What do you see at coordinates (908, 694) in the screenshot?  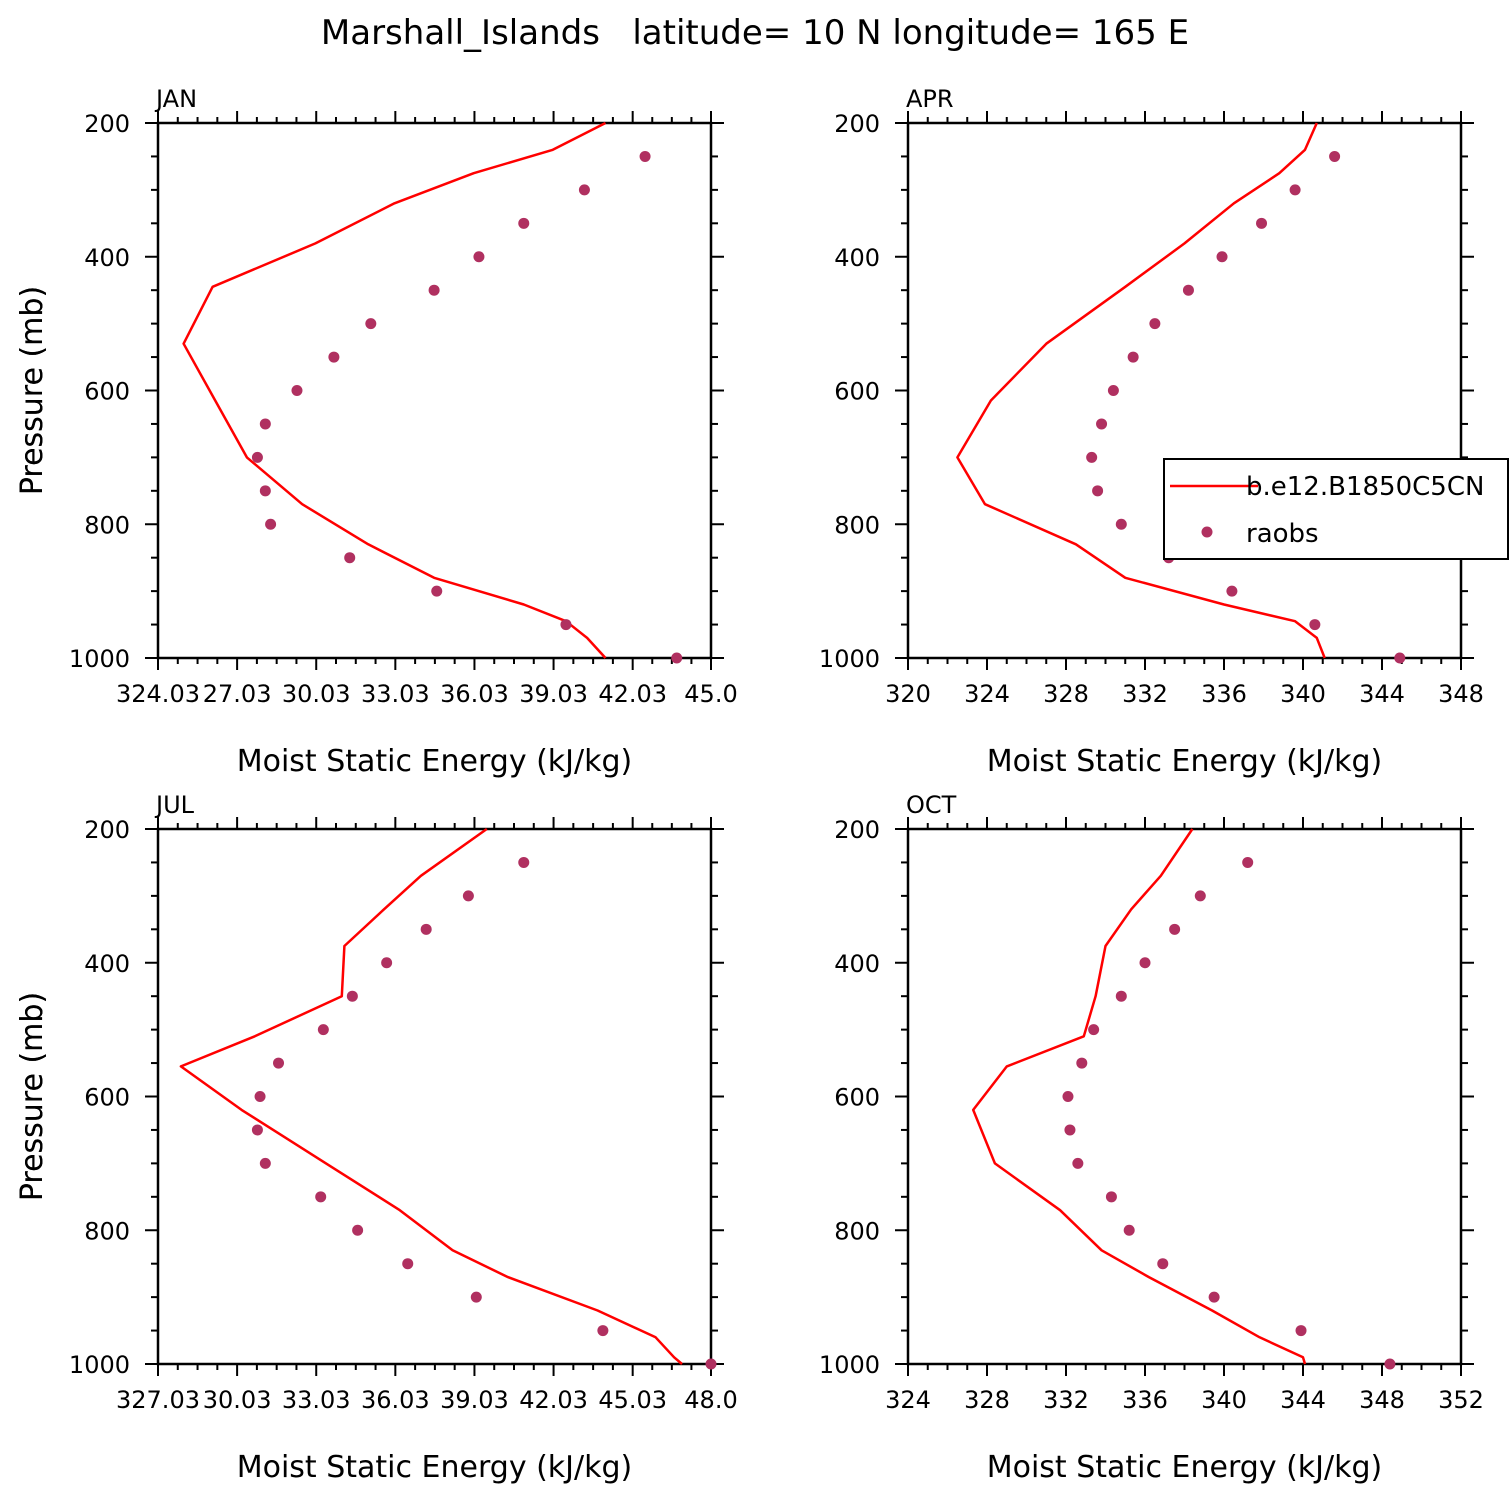 I see `x-tick-label: 320` at bounding box center [908, 694].